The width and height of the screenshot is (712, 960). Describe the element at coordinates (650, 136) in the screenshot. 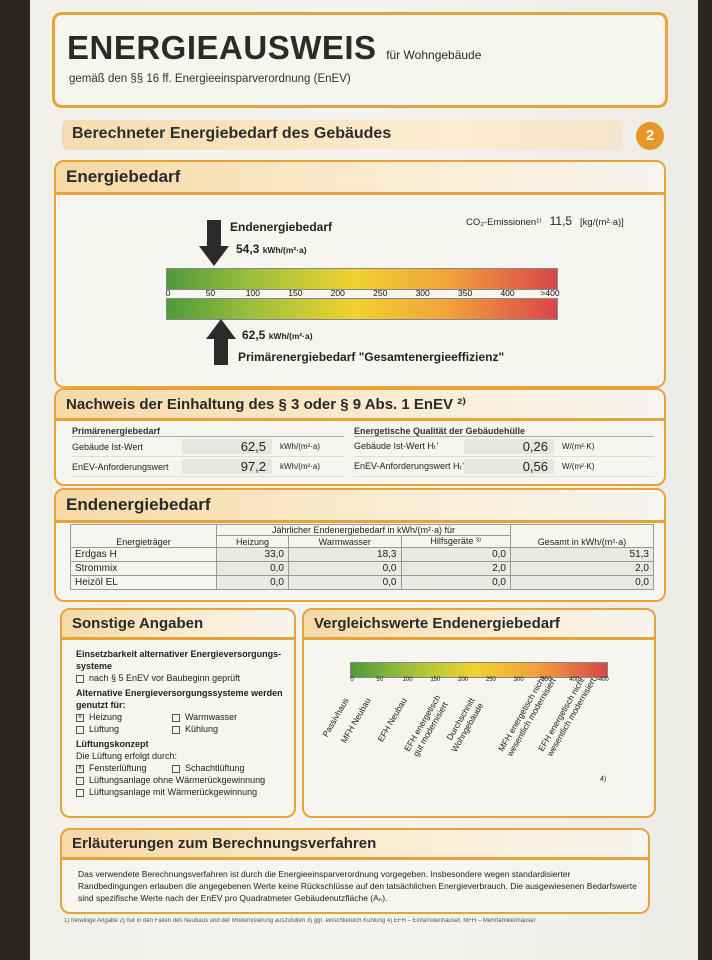

I see `section-number-badge: 2` at that location.